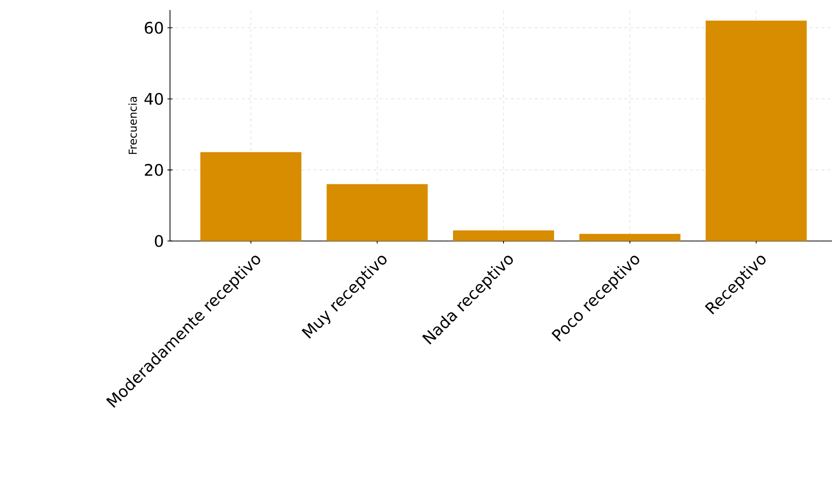 The width and height of the screenshot is (832, 487). Describe the element at coordinates (153, 170) in the screenshot. I see `y-tick-label: 20` at that location.